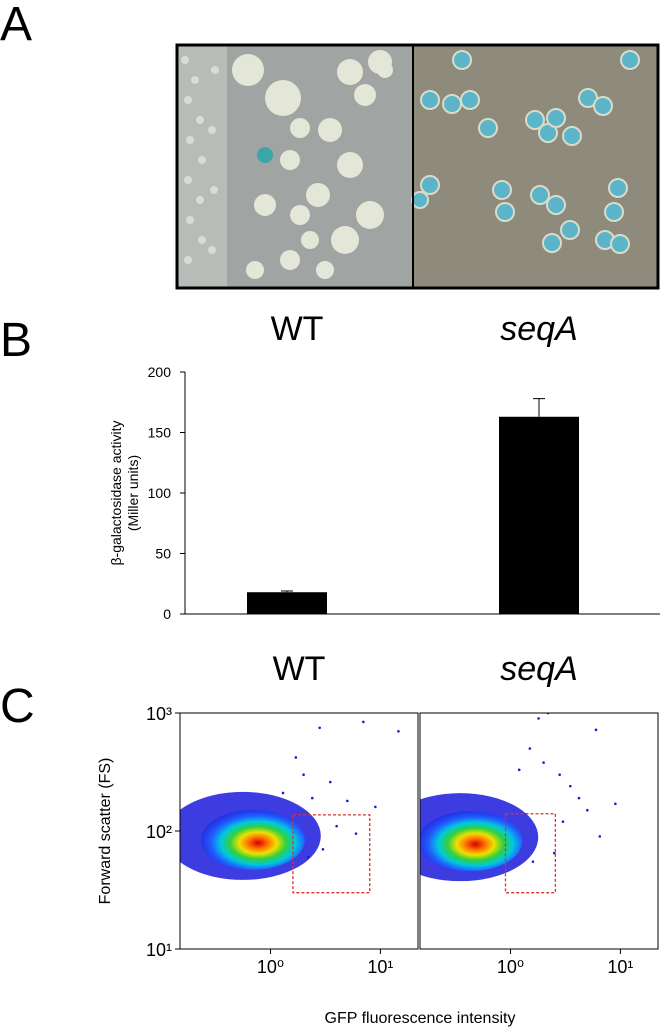 The image size is (661, 1029). What do you see at coordinates (160, 372) in the screenshot?
I see `y-tick-label: 200` at bounding box center [160, 372].